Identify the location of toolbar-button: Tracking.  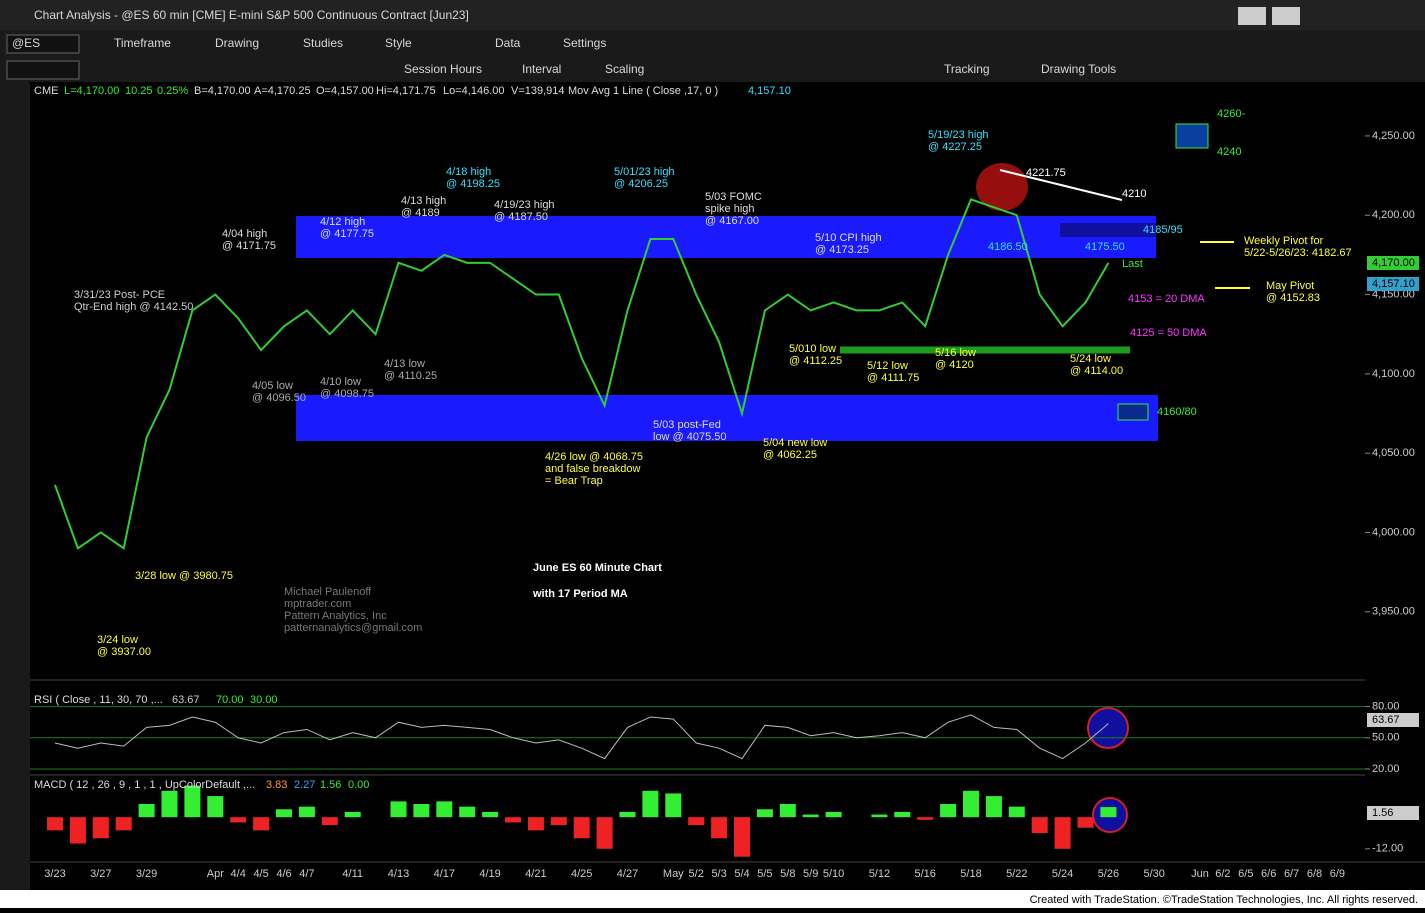
(967, 69).